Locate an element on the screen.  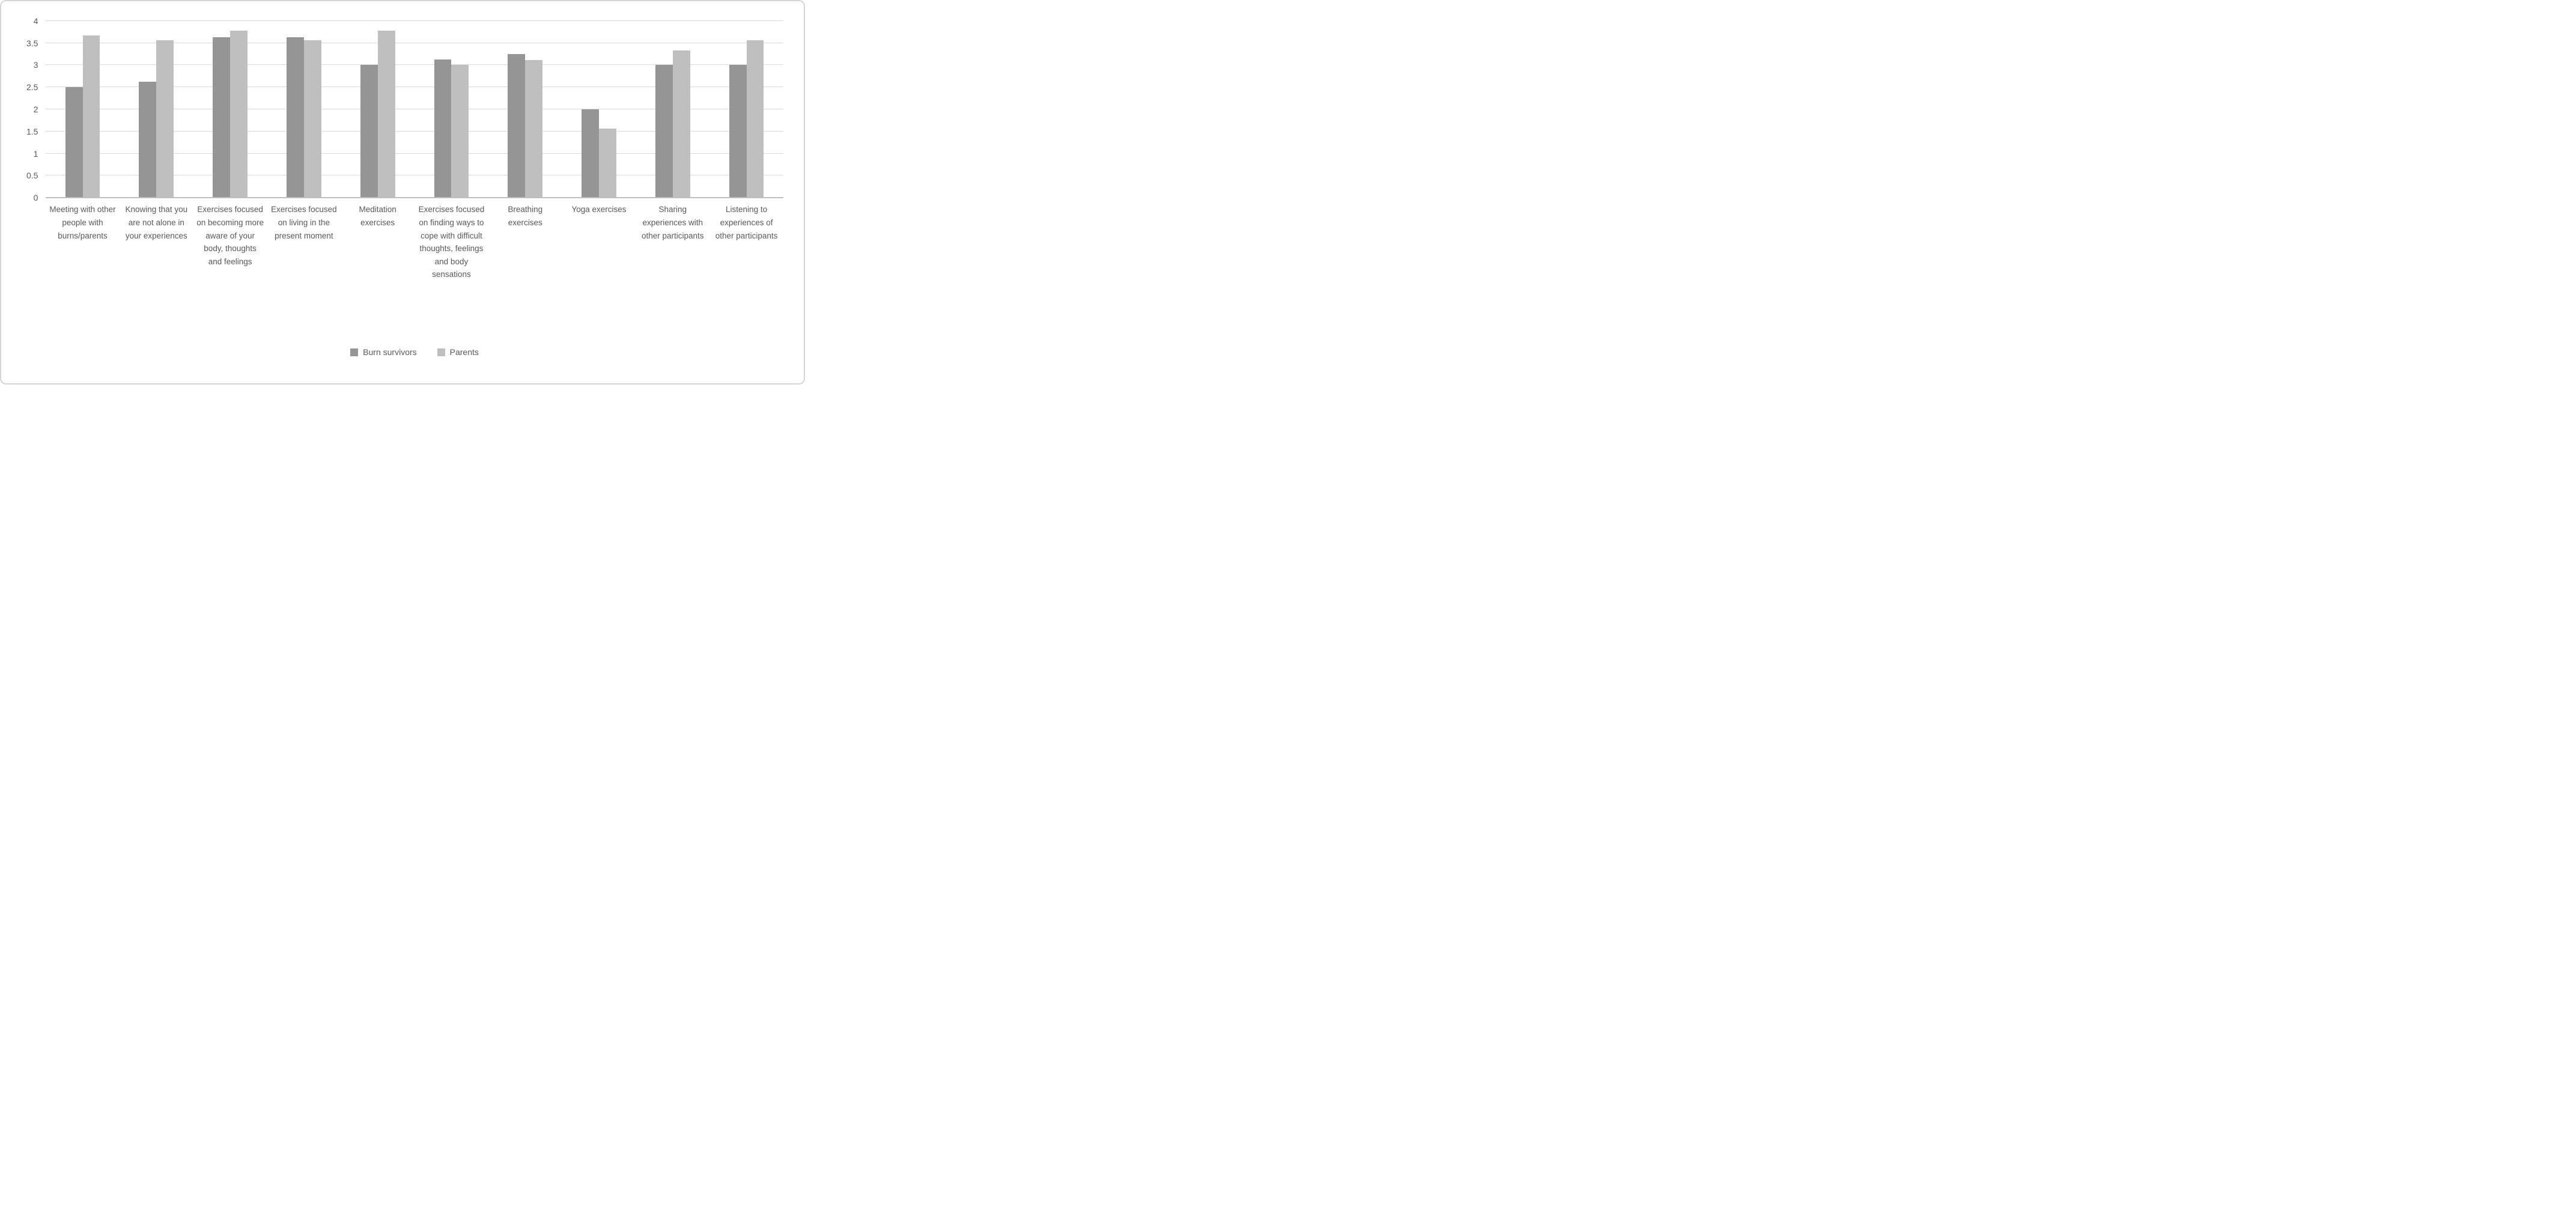
legend: Burn survivors Parents is located at coordinates (415, 352).